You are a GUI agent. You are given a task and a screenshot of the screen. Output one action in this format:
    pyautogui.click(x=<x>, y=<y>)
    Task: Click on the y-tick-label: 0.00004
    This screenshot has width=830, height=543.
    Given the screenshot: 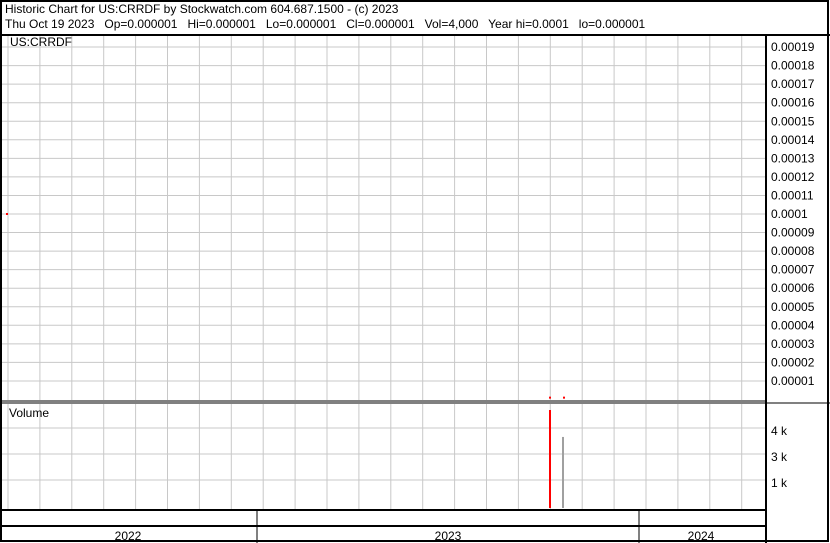 What is the action you would take?
    pyautogui.click(x=793, y=325)
    